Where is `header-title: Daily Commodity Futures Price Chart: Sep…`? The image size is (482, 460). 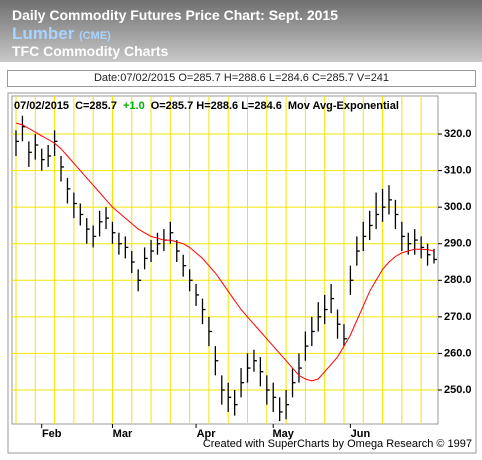 header-title: Daily Commodity Futures Price Chart: Sep… is located at coordinates (175, 15).